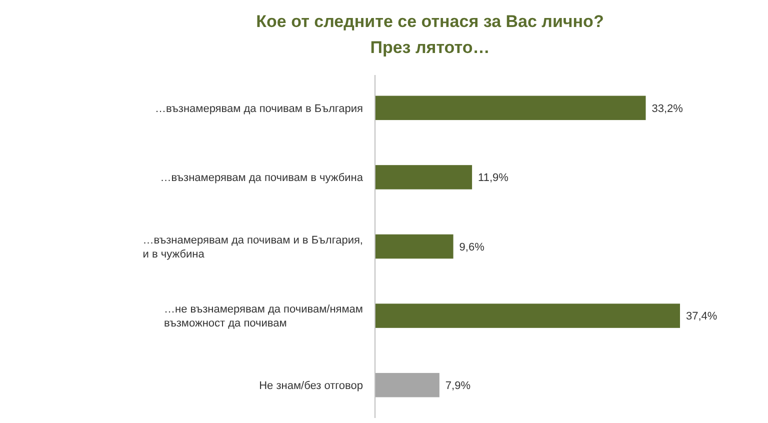  I want to click on y-tick-label: …възнамерявам да почивам в България, so click(259, 108).